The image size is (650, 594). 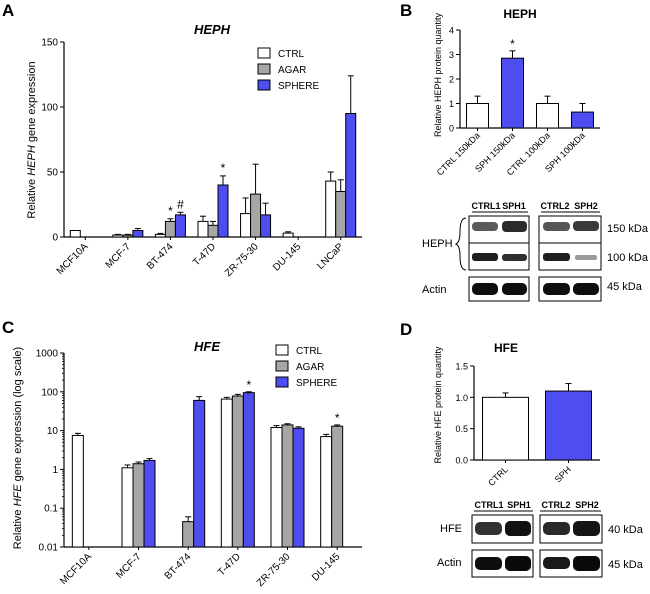 What do you see at coordinates (628, 229) in the screenshot?
I see `blot-b-kda-150: 150 kDa` at bounding box center [628, 229].